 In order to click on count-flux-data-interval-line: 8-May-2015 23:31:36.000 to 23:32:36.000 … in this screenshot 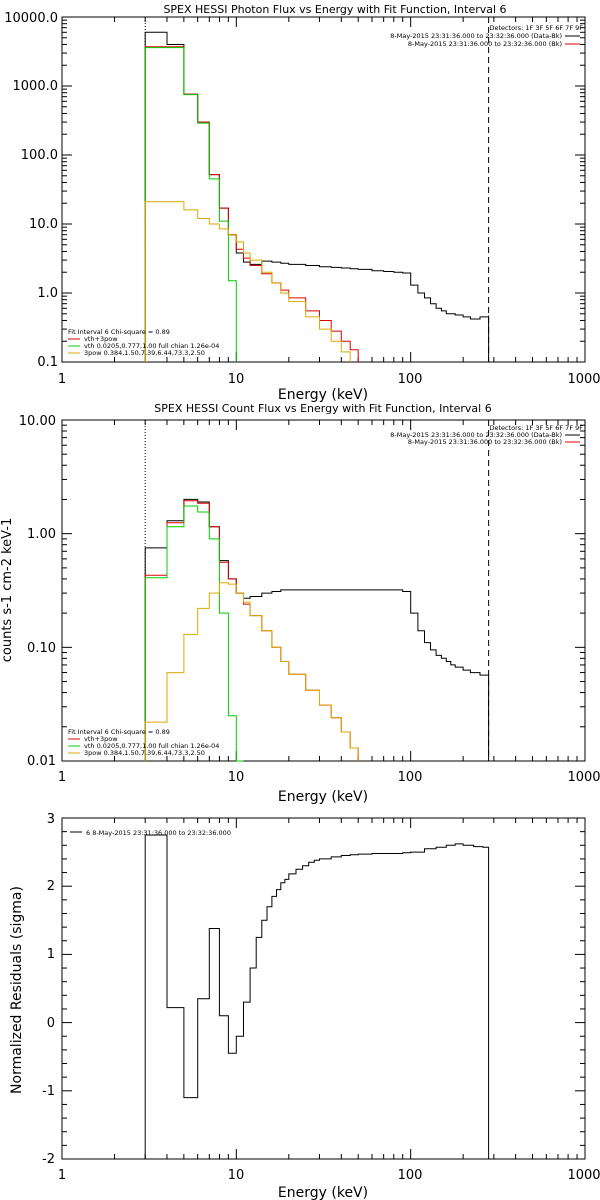, I will do `click(476, 435)`.